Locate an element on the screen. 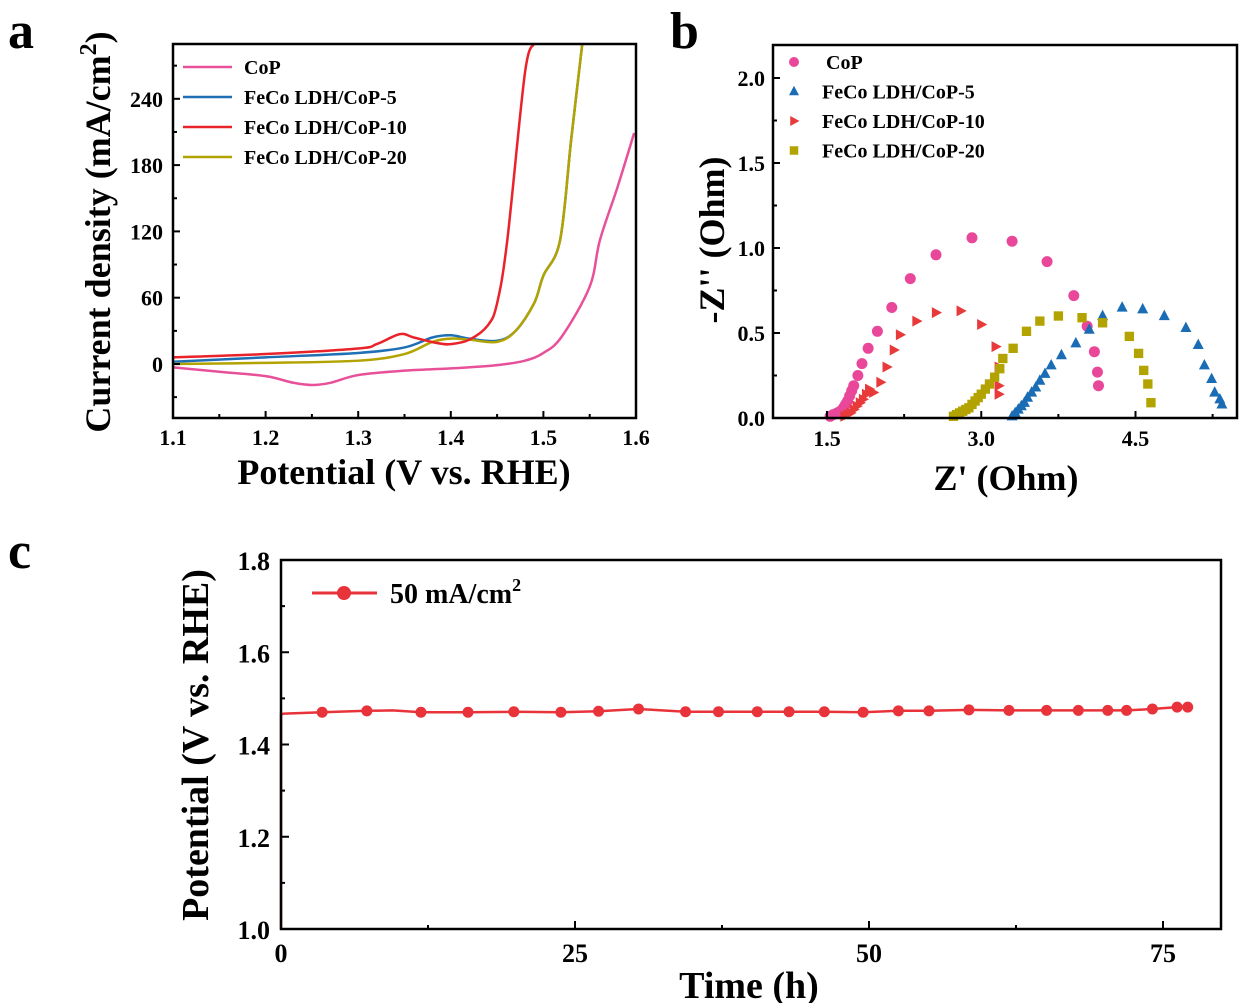  legend-b-label: FeCo LDH/CoP-20 is located at coordinates (903, 152).